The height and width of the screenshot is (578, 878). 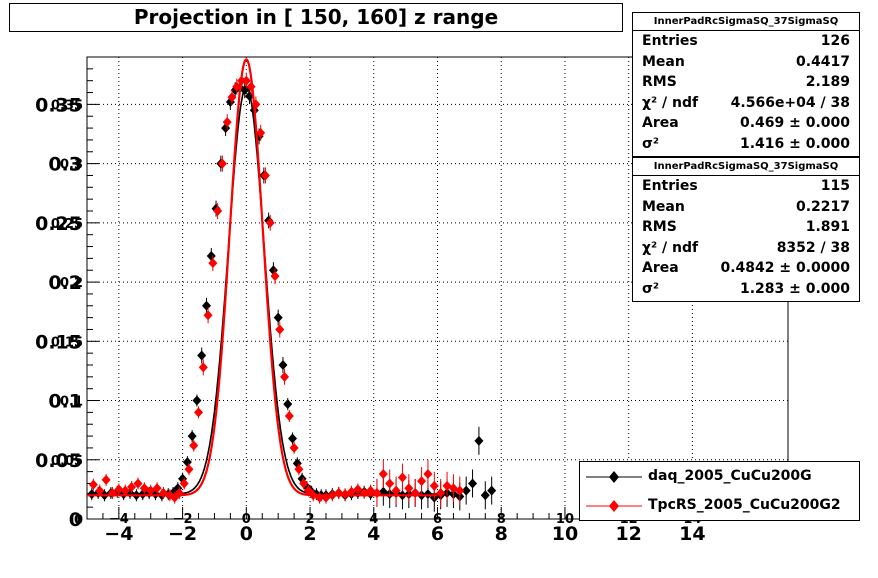 I want to click on y-tick-label: 0.15, so click(x=58, y=342).